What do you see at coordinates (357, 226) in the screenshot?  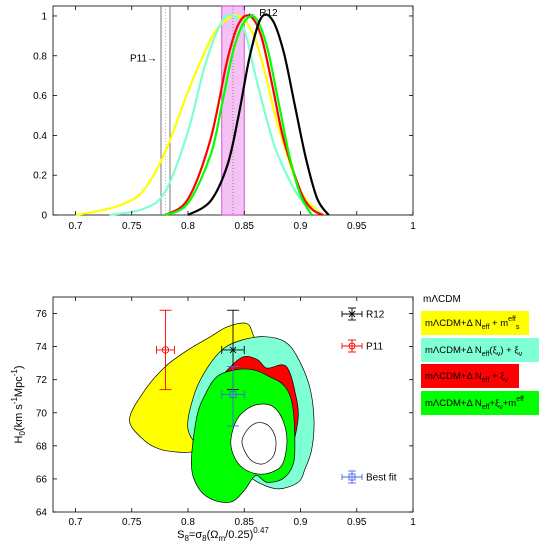 I see `top-xtick-label-5: 0.95` at bounding box center [357, 226].